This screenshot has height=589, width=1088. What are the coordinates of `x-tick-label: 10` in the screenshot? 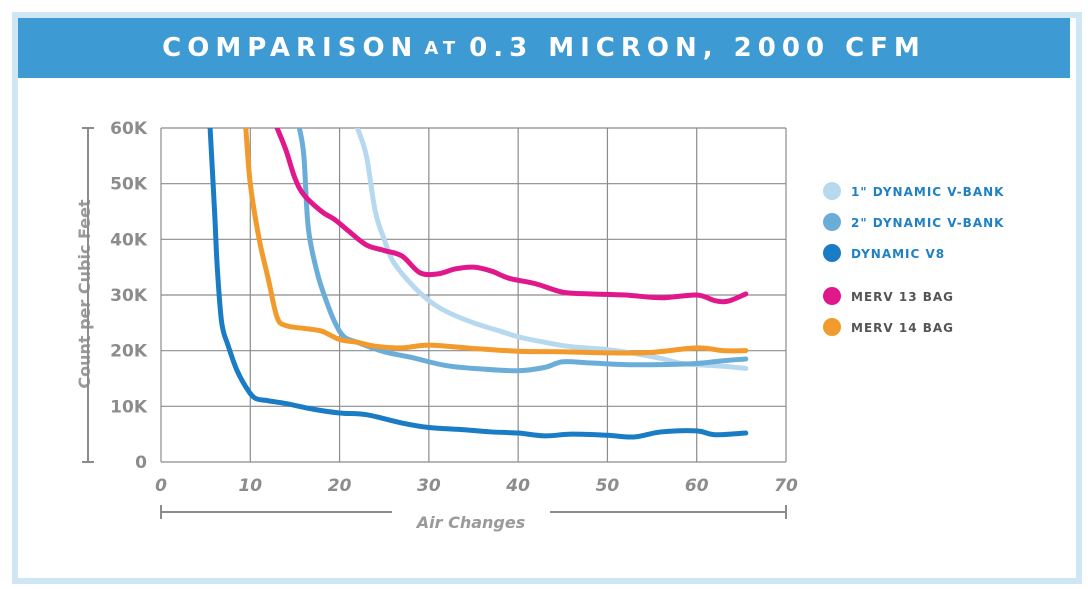 It's located at (250, 486).